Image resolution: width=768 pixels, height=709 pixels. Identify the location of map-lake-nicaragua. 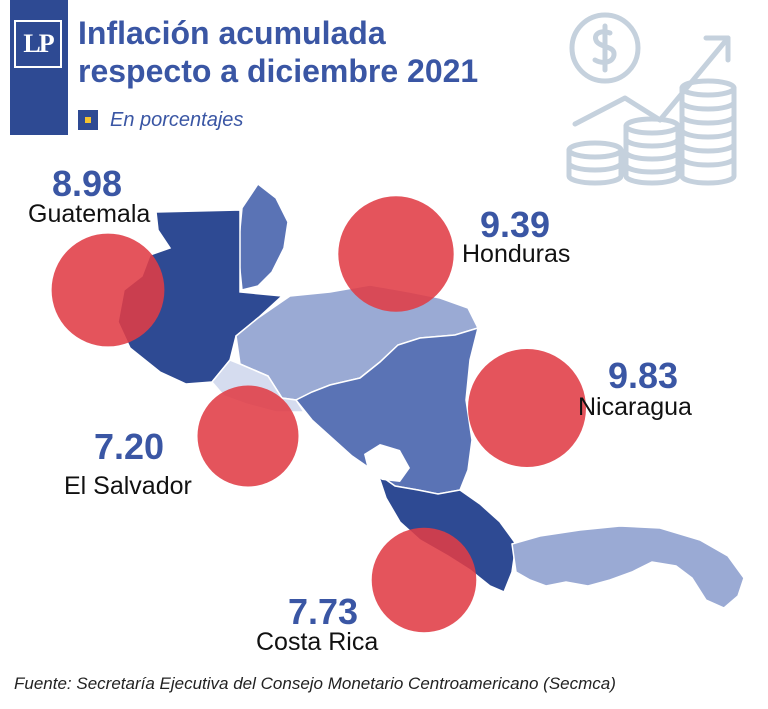
(387, 463).